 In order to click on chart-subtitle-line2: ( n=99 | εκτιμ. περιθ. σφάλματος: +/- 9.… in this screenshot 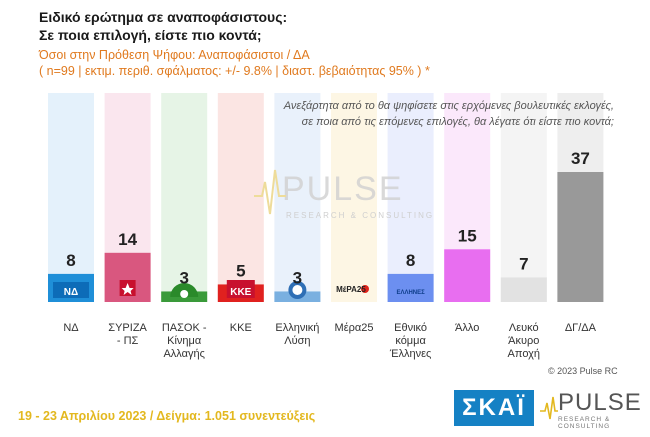, I will do `click(234, 71)`.